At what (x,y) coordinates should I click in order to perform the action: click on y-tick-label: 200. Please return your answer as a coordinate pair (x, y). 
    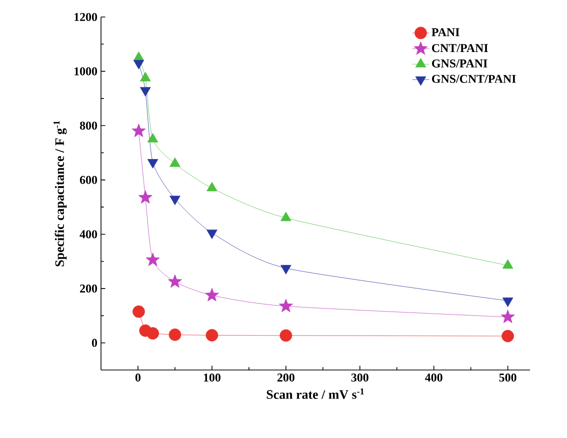
    Looking at the image, I should click on (89, 288).